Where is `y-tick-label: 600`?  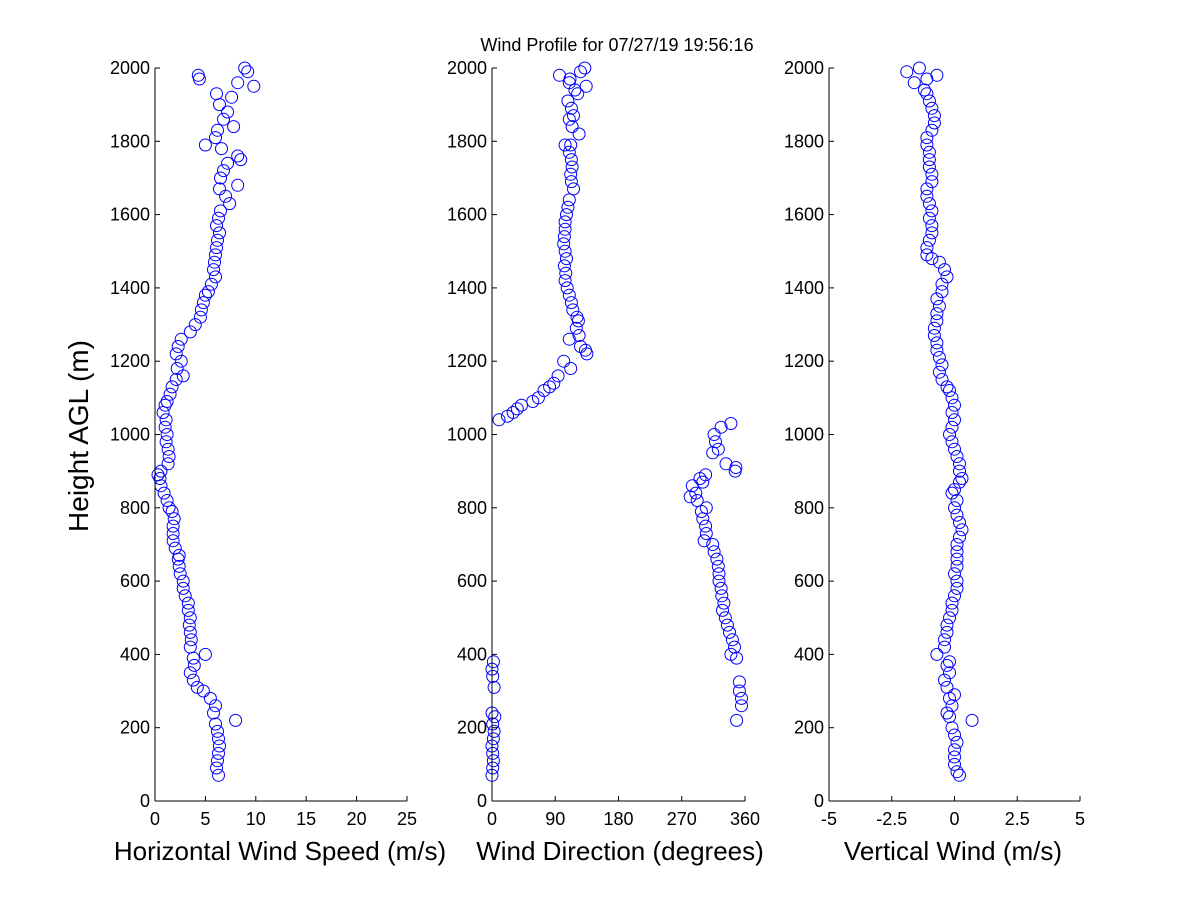 y-tick-label: 600 is located at coordinates (135, 581).